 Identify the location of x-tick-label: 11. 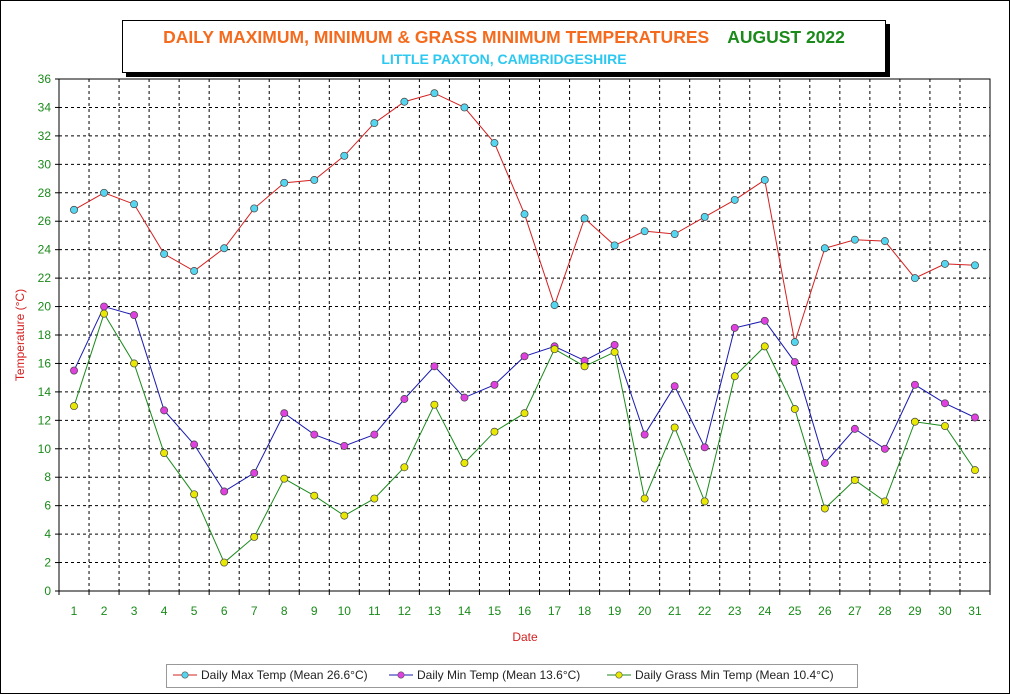
(374, 611).